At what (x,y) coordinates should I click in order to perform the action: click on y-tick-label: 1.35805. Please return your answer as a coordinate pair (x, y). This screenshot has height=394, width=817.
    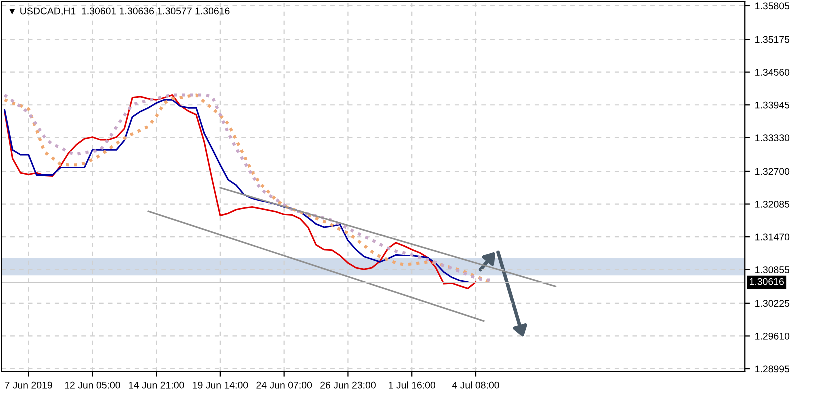
    Looking at the image, I should click on (773, 6).